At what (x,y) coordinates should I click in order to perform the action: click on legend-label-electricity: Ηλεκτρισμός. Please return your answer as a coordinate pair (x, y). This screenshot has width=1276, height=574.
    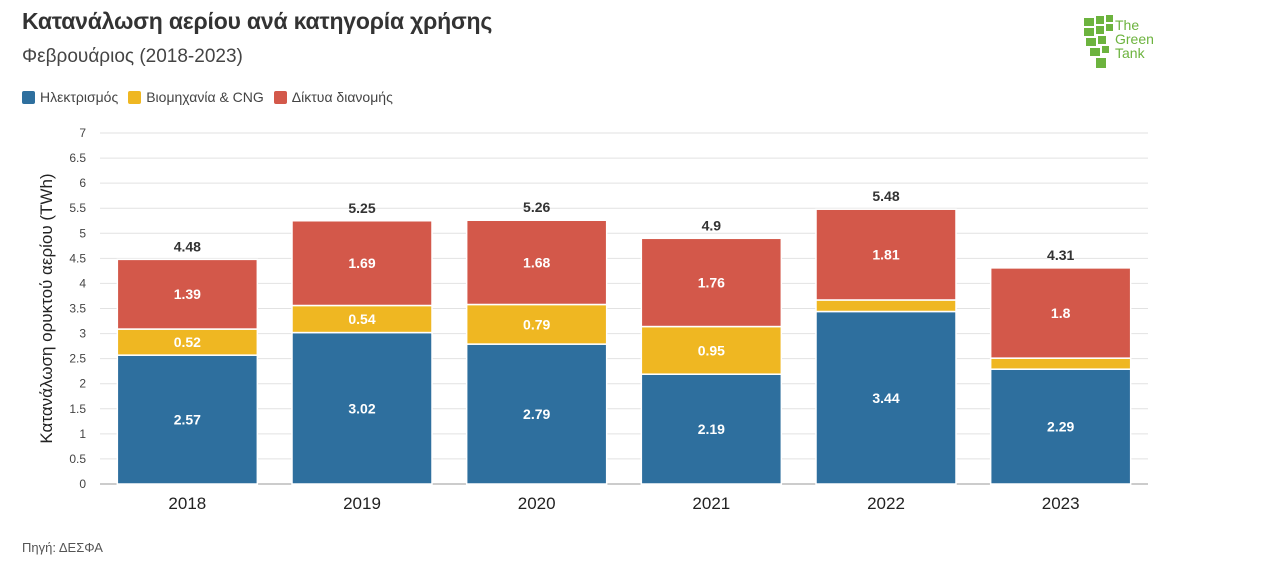
    Looking at the image, I should click on (79, 97).